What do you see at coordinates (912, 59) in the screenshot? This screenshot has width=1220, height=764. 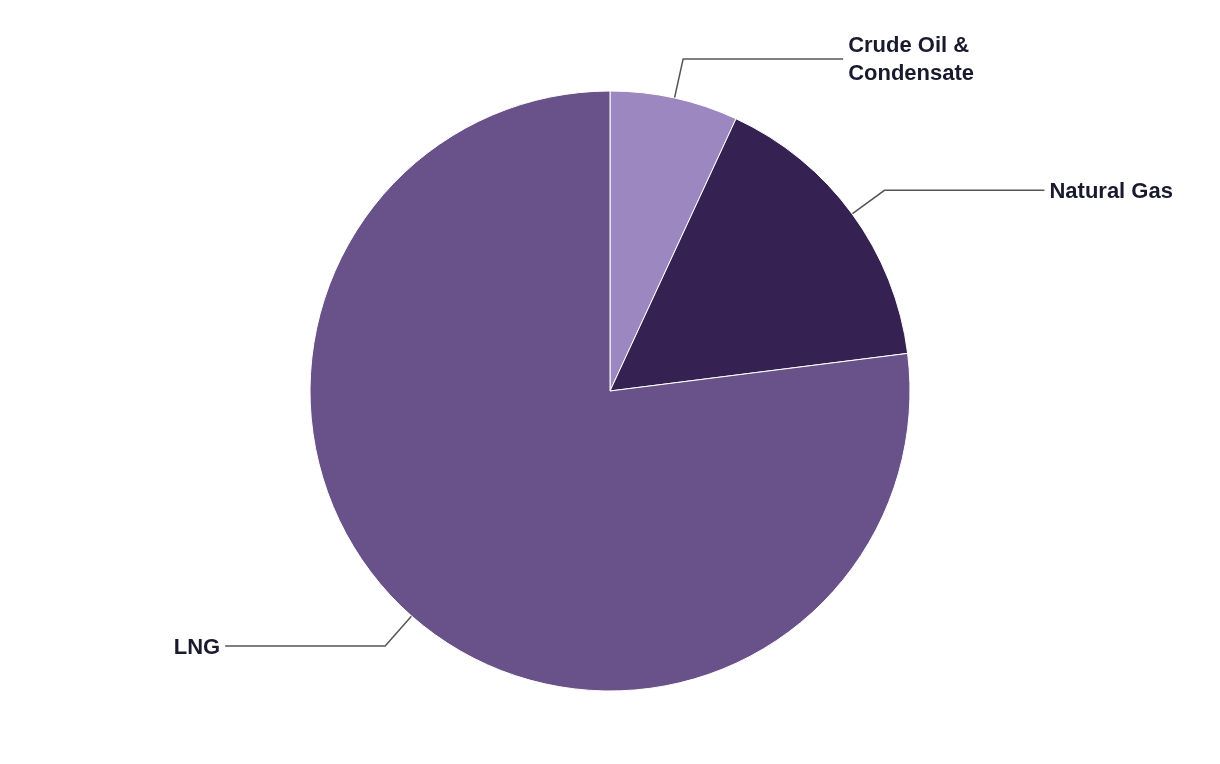 I see `slice-label: Crude Oil & Condensate` at bounding box center [912, 59].